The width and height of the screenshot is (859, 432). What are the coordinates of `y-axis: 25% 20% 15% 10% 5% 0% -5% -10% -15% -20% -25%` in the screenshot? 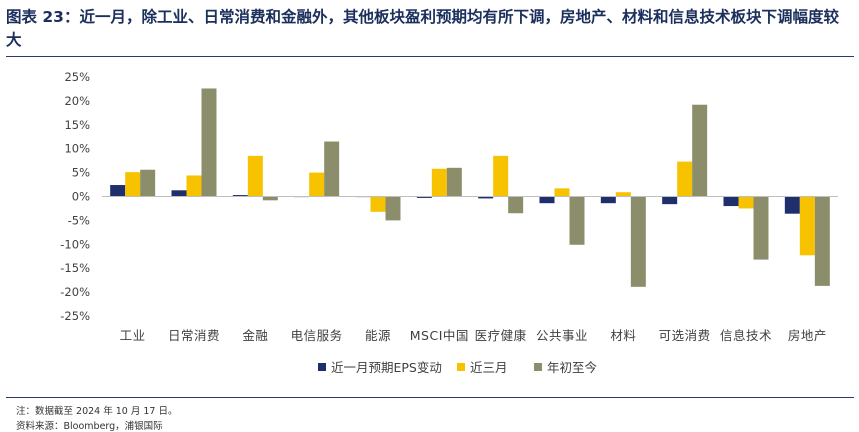 It's located at (75, 196).